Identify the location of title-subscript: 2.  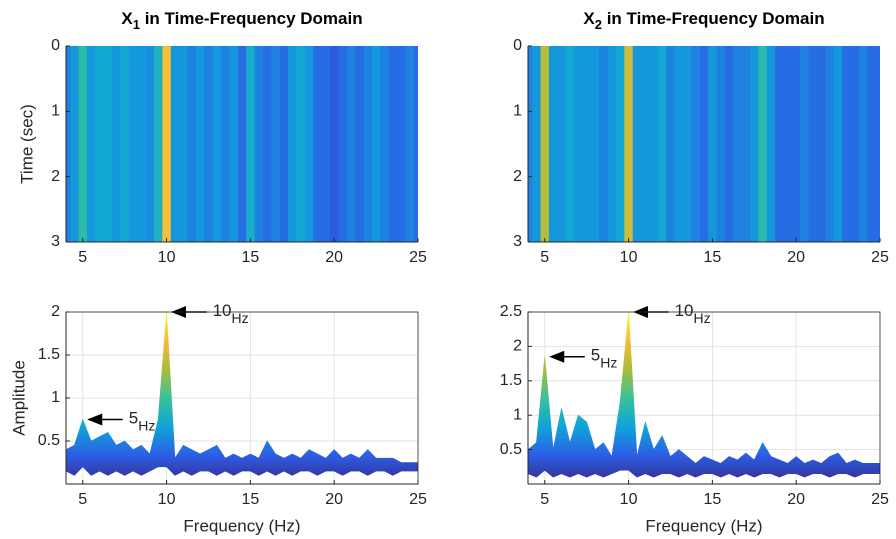
(598, 24).